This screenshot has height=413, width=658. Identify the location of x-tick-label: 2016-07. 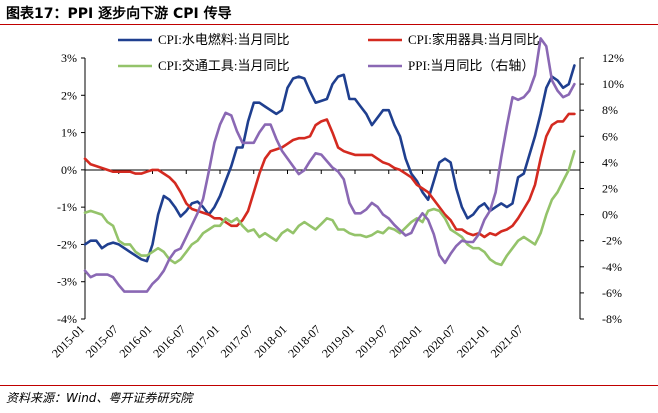
(169, 341).